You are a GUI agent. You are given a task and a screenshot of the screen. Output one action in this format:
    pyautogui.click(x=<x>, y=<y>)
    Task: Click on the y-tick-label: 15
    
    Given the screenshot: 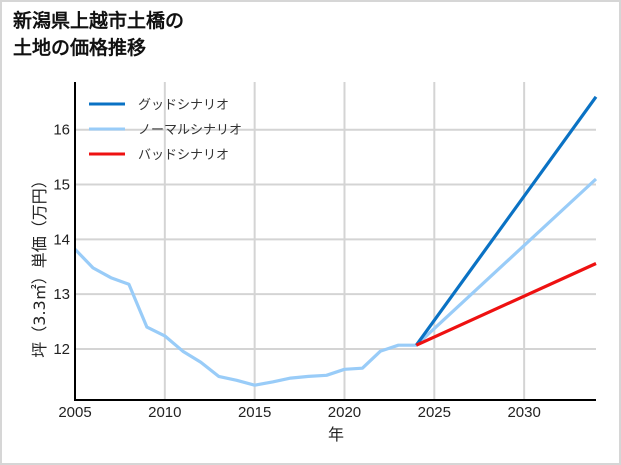 What is the action you would take?
    pyautogui.click(x=61, y=185)
    